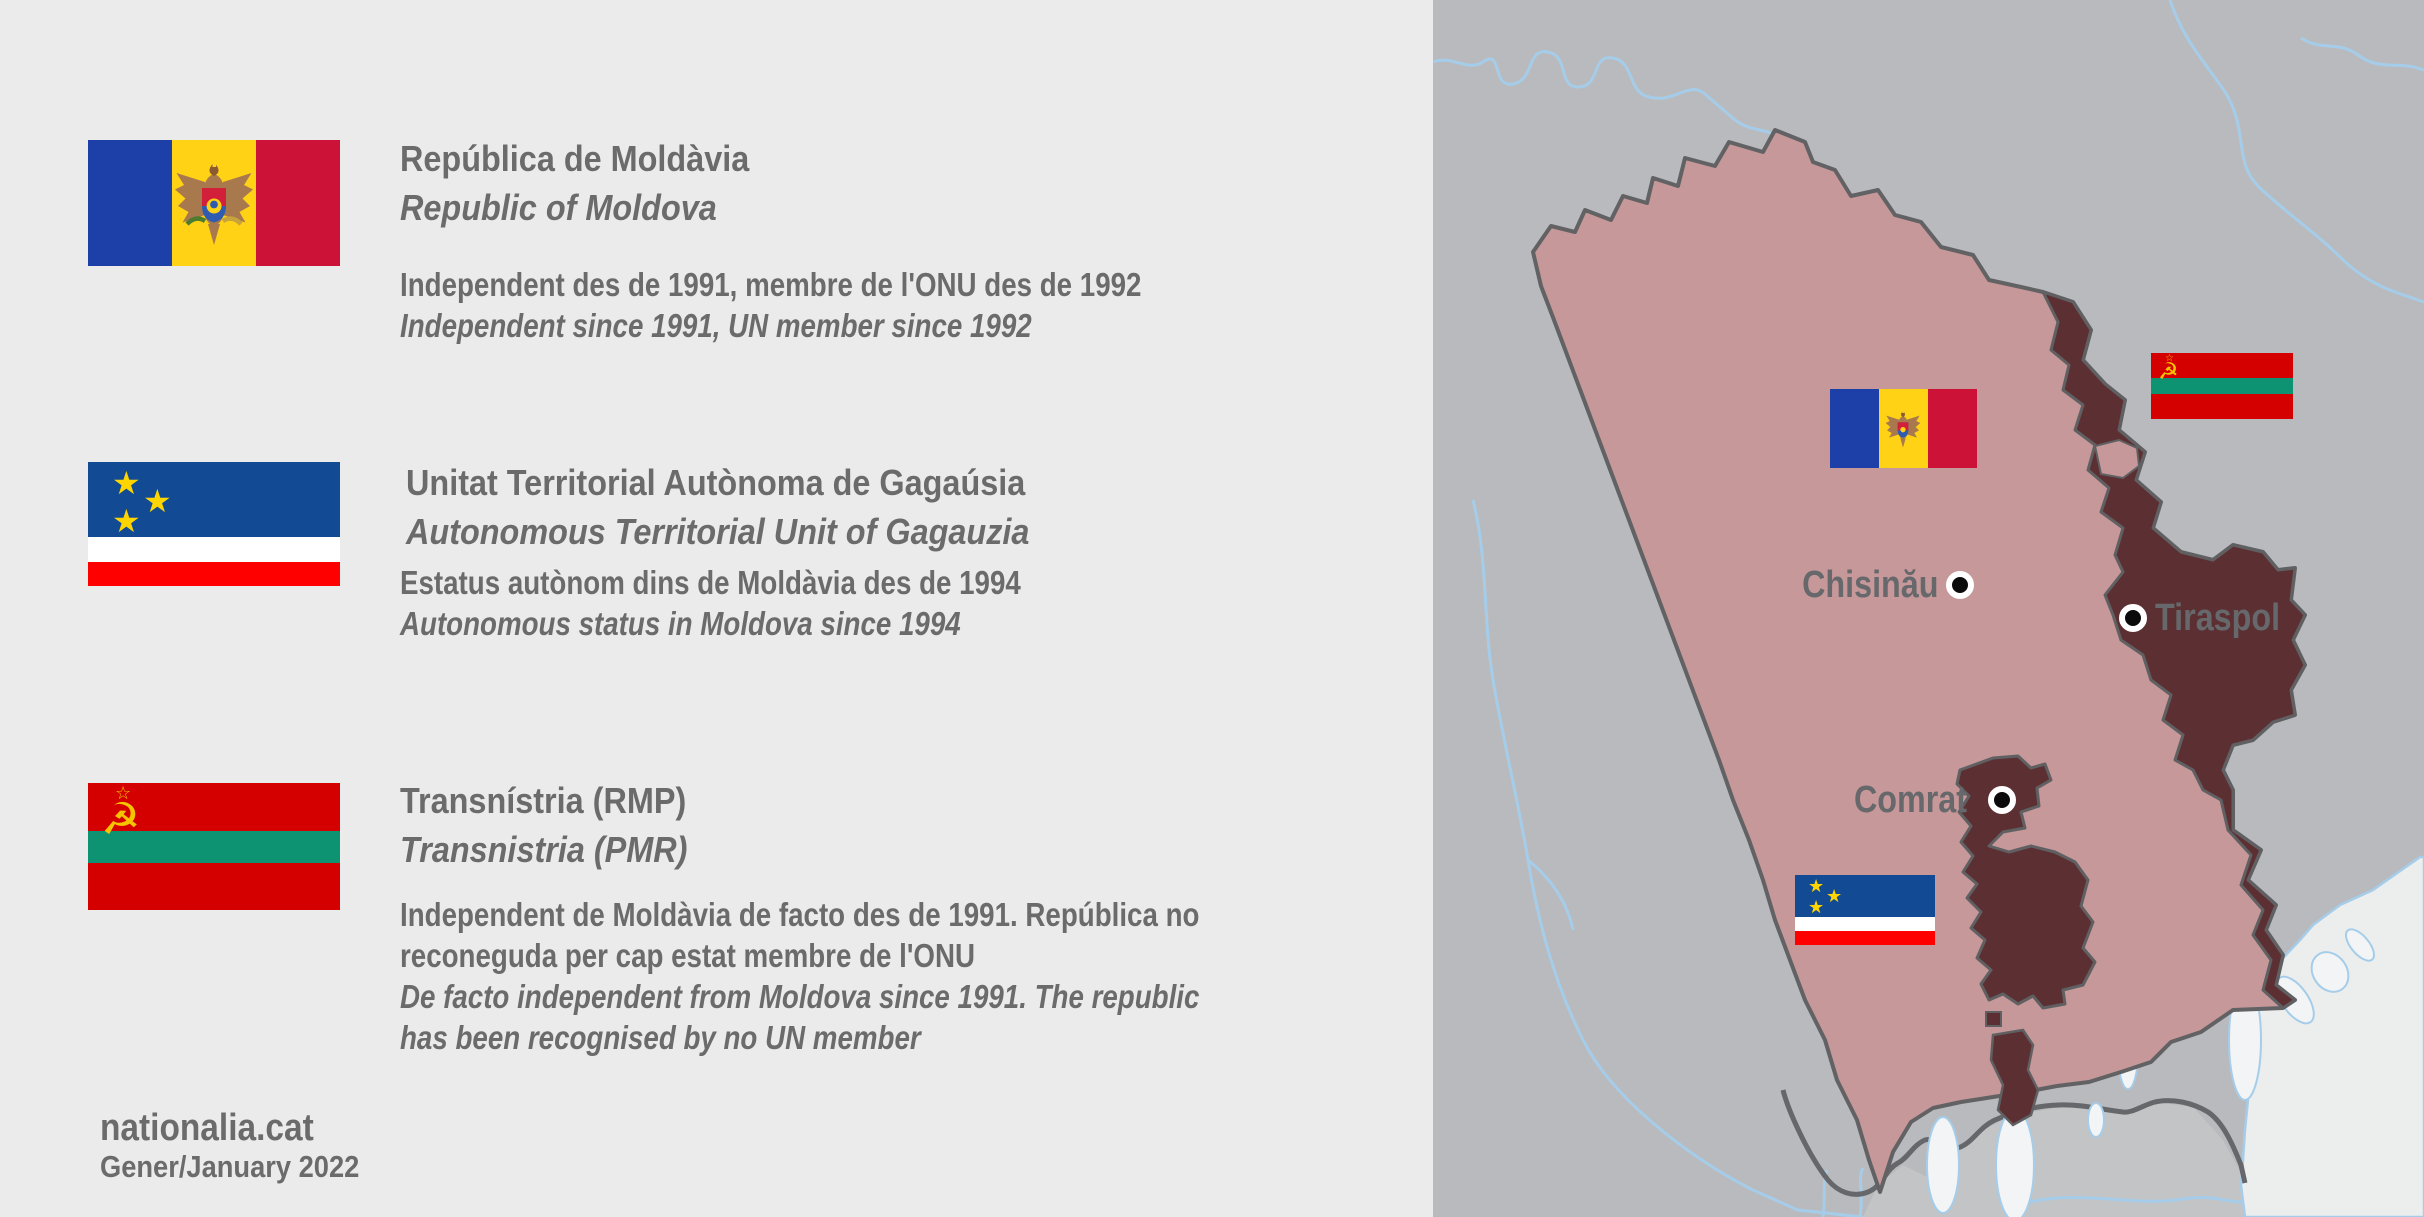 This screenshot has height=1217, width=2424. What do you see at coordinates (1993, 1019) in the screenshot?
I see `gagauzia-exclave` at bounding box center [1993, 1019].